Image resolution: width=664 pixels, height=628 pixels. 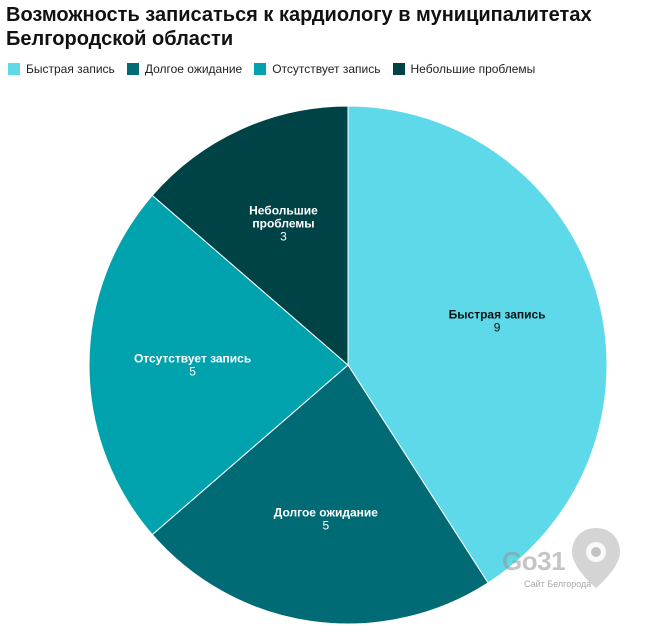 What do you see at coordinates (326, 525) in the screenshot?
I see `slice-long-wait-value: 5` at bounding box center [326, 525].